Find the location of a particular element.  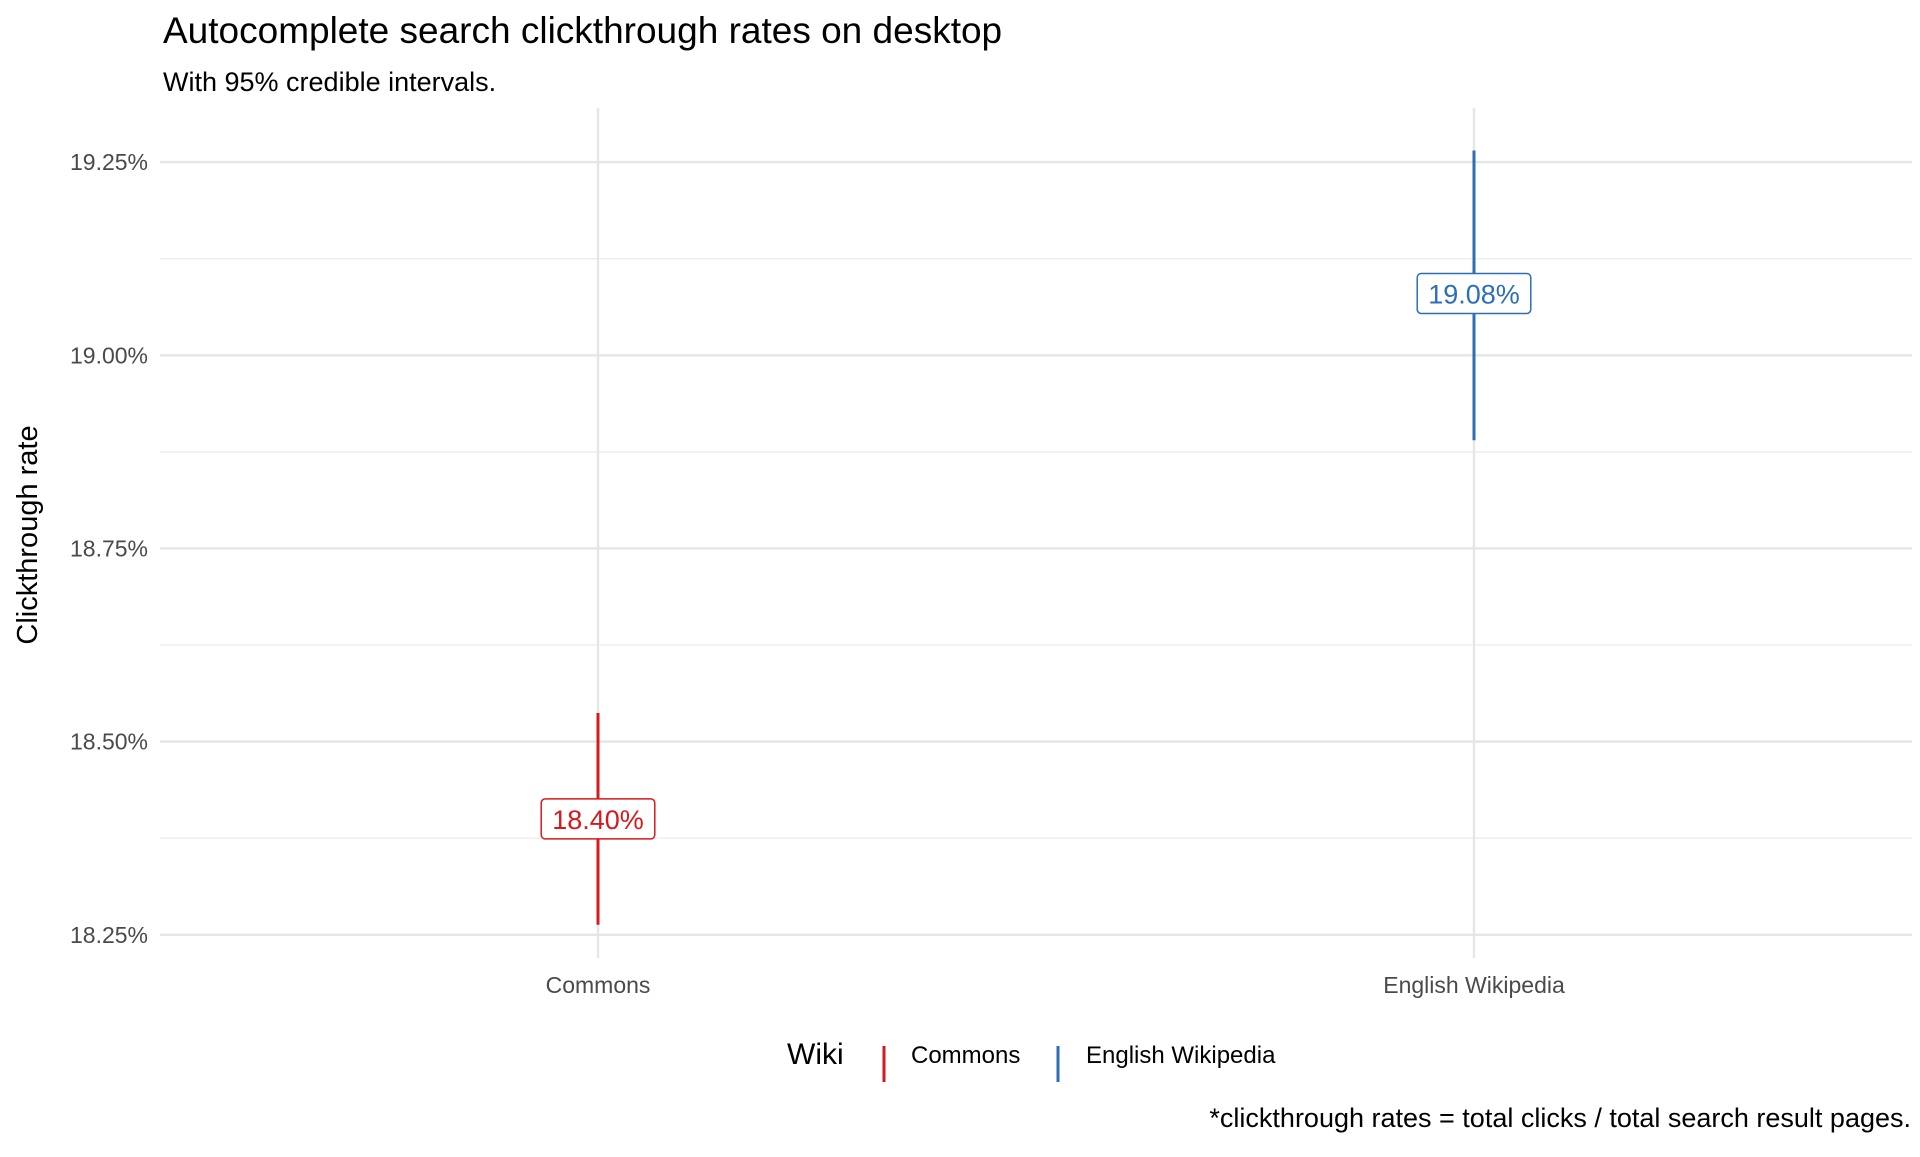

x-tick-label: Commons is located at coordinates (598, 985).